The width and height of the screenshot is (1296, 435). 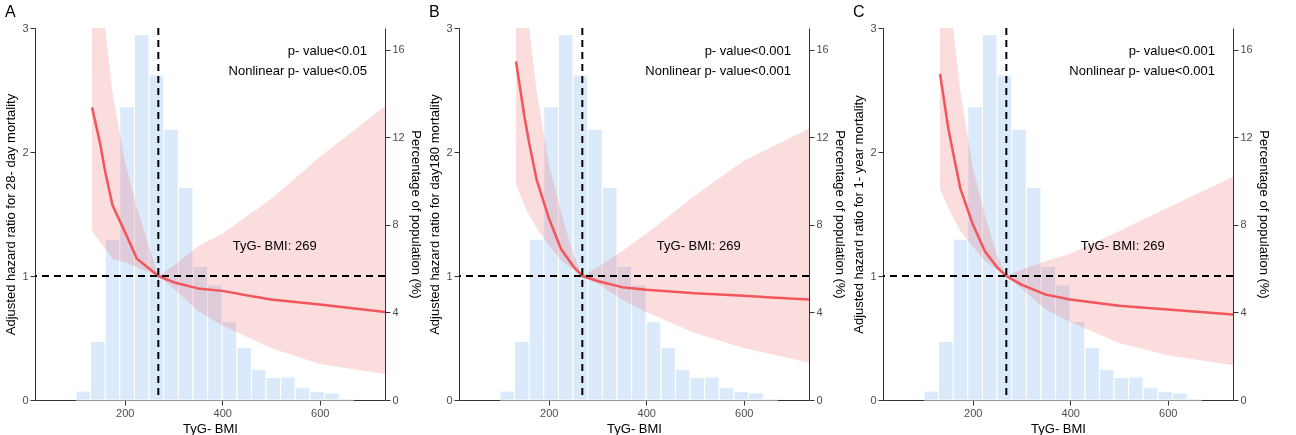 What do you see at coordinates (859, 11) in the screenshot?
I see `chart-title: C` at bounding box center [859, 11].